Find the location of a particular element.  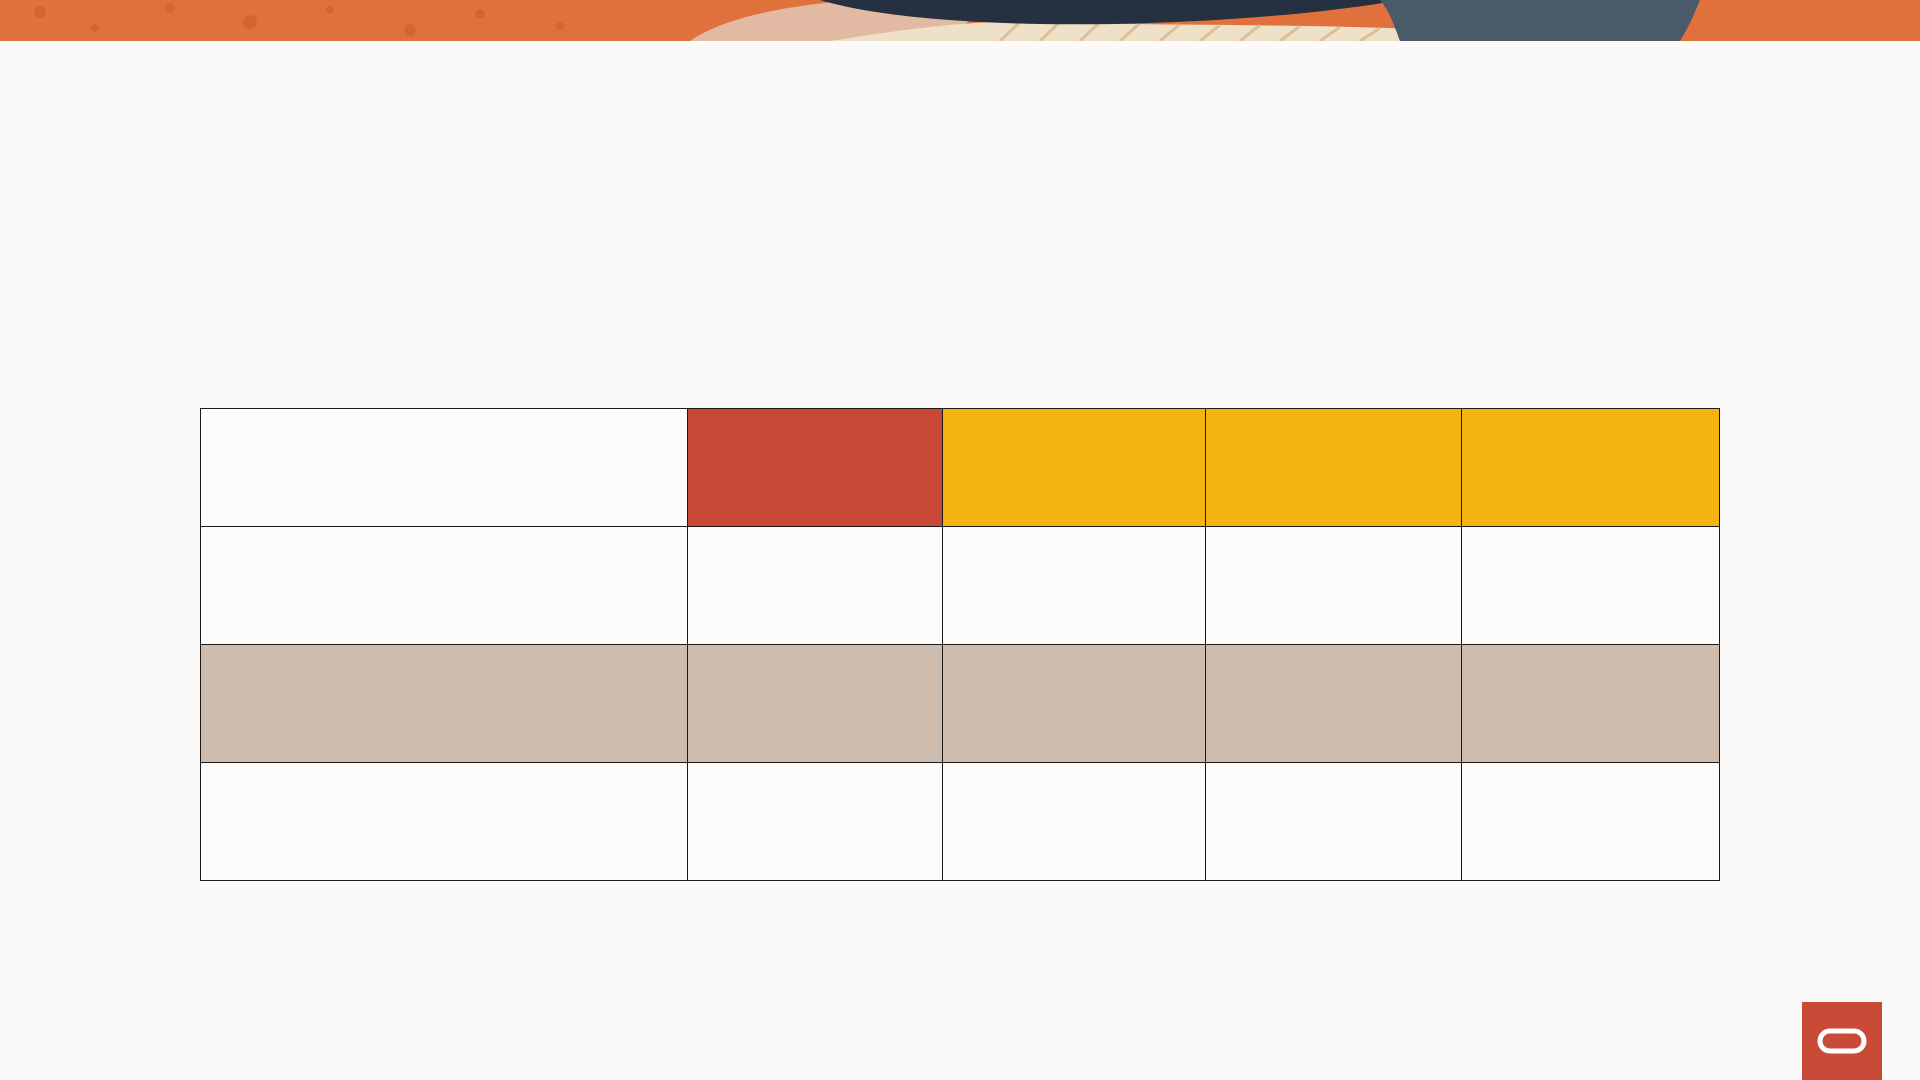

oracle-logo-icon is located at coordinates (1842, 1041).